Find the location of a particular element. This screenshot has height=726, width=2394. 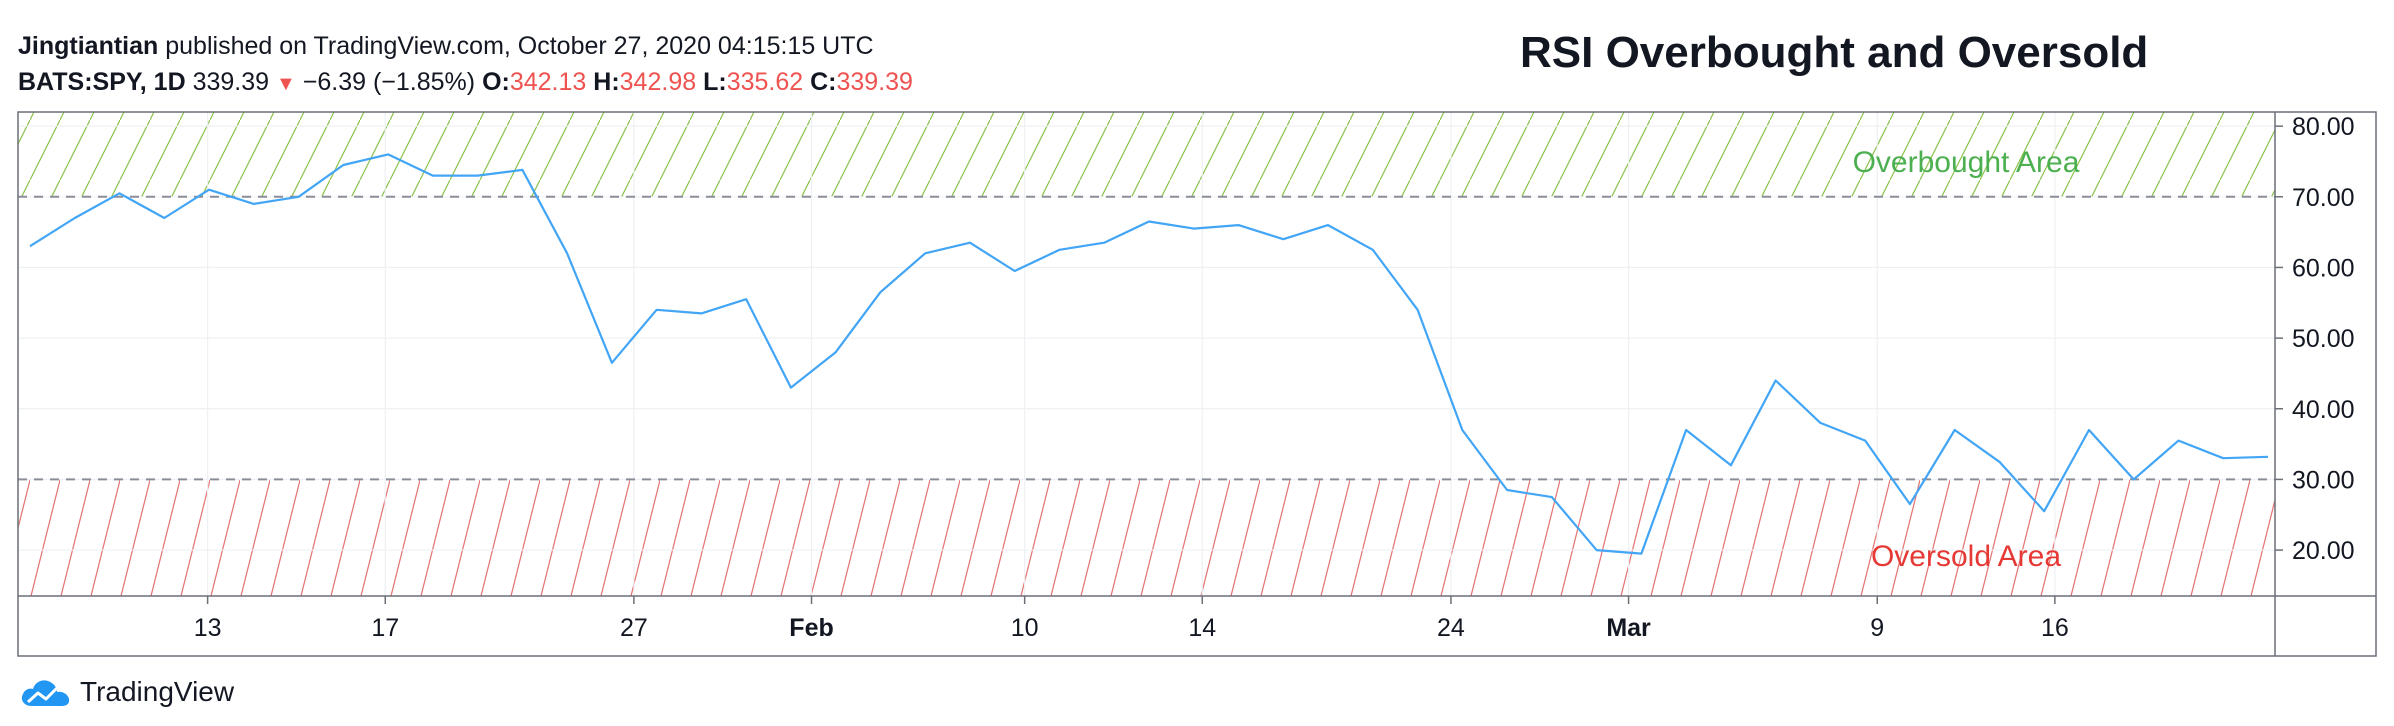

x-tick-label: 14 is located at coordinates (1202, 628).